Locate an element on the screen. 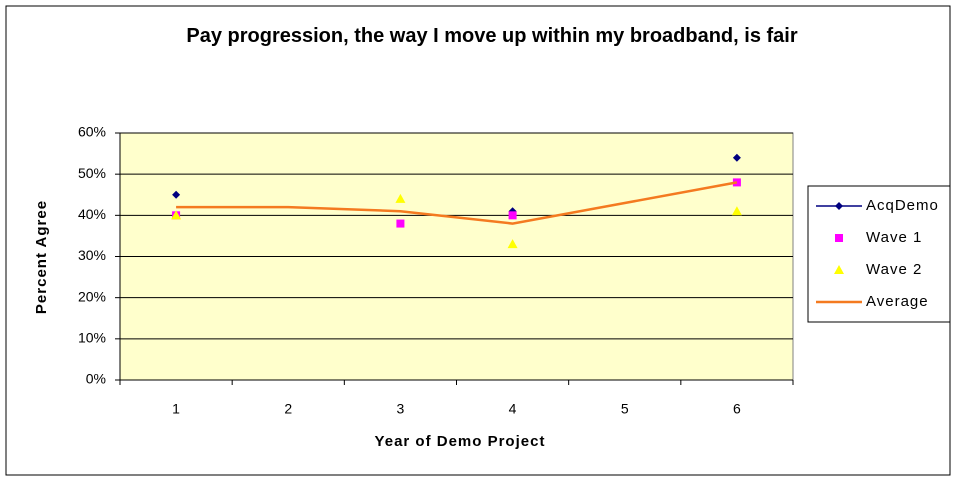 The image size is (957, 481). series-line is located at coordinates (457, 203).